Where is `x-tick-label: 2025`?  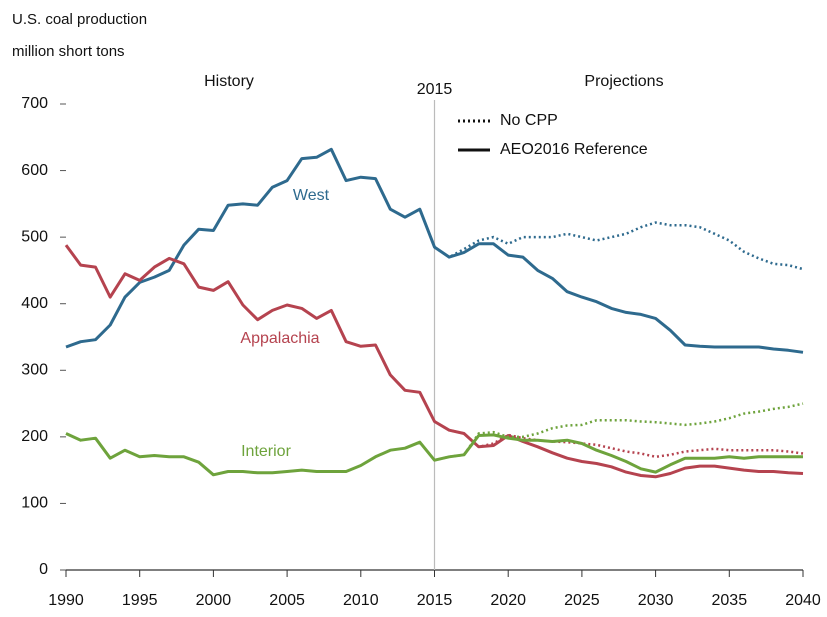
x-tick-label: 2025 is located at coordinates (582, 600).